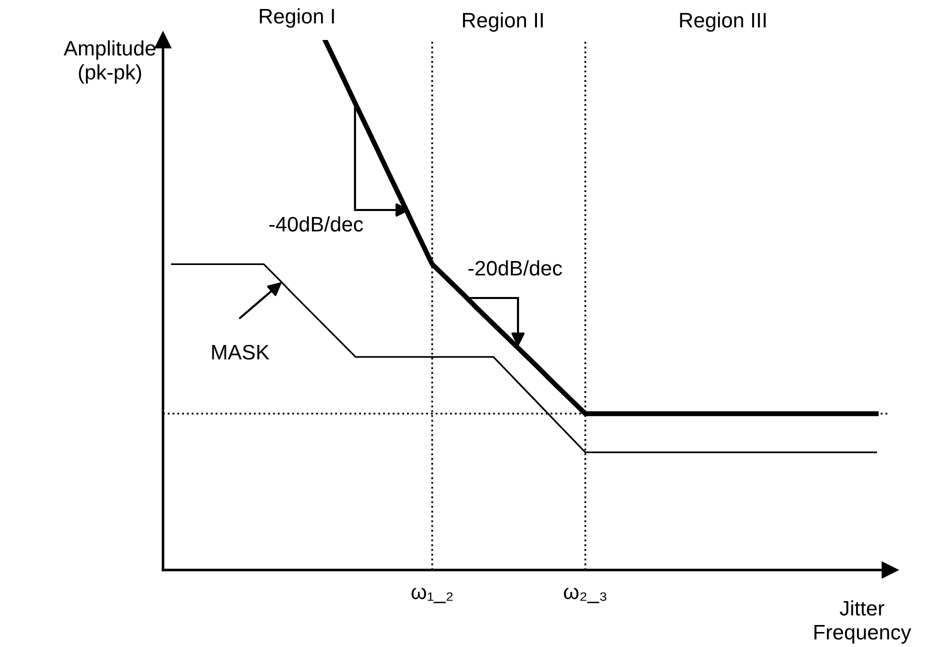 The image size is (925, 647). Describe the element at coordinates (241, 352) in the screenshot. I see `annotation: MASK` at that location.